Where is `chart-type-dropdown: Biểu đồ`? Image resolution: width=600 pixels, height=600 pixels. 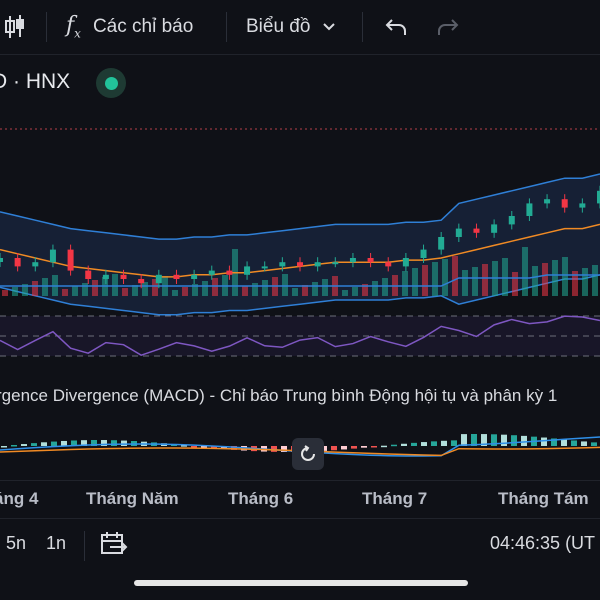 chart-type-dropdown: Biểu đồ is located at coordinates (291, 27).